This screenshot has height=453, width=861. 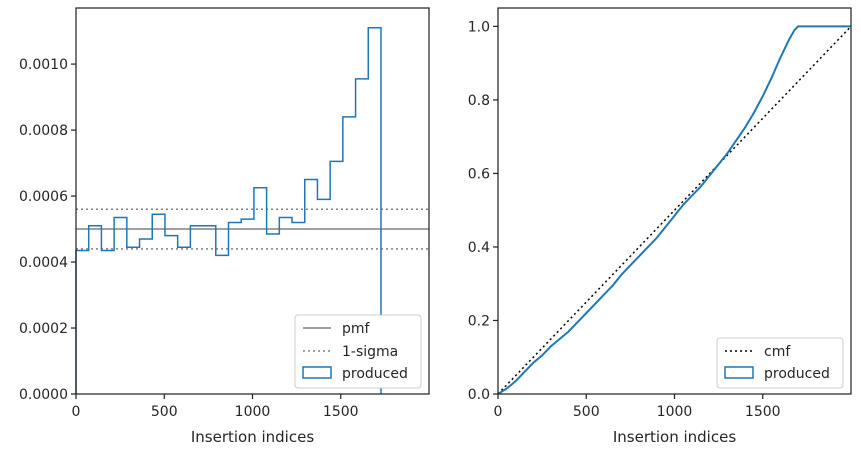 I want to click on cmf-legend-produced-swatch, so click(x=739, y=372).